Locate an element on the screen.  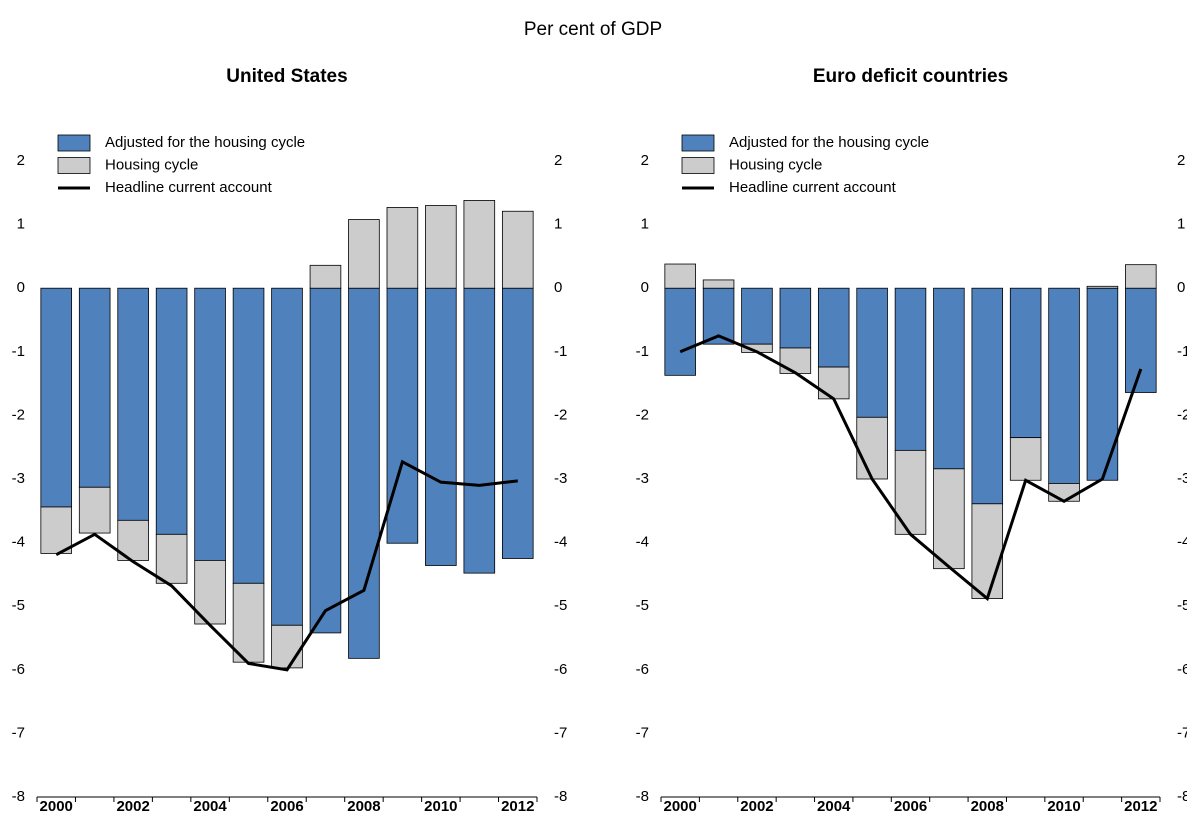
y2-tick-label: -6 is located at coordinates (560, 669).